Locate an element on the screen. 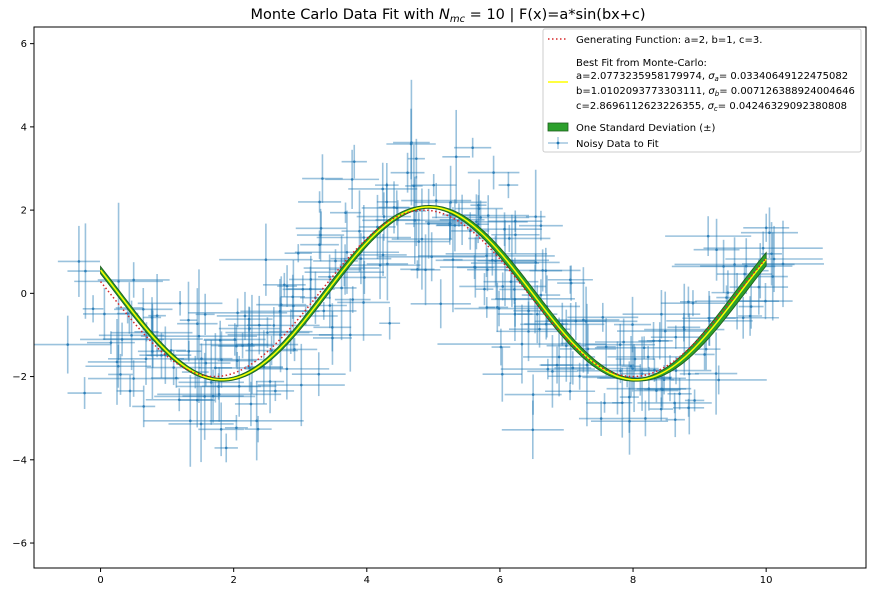  legend-std-dev-label: One Standard Deviation (±) is located at coordinates (646, 128).